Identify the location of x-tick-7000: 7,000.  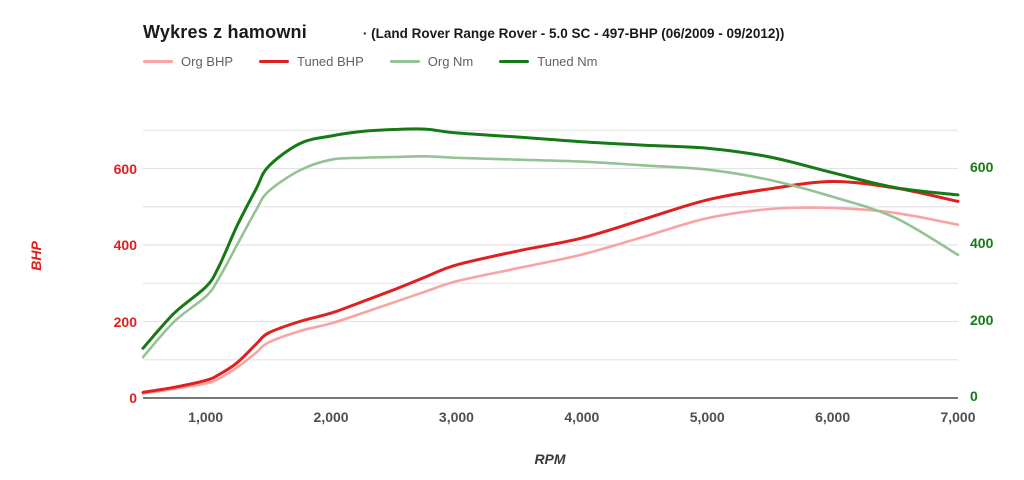
(958, 417).